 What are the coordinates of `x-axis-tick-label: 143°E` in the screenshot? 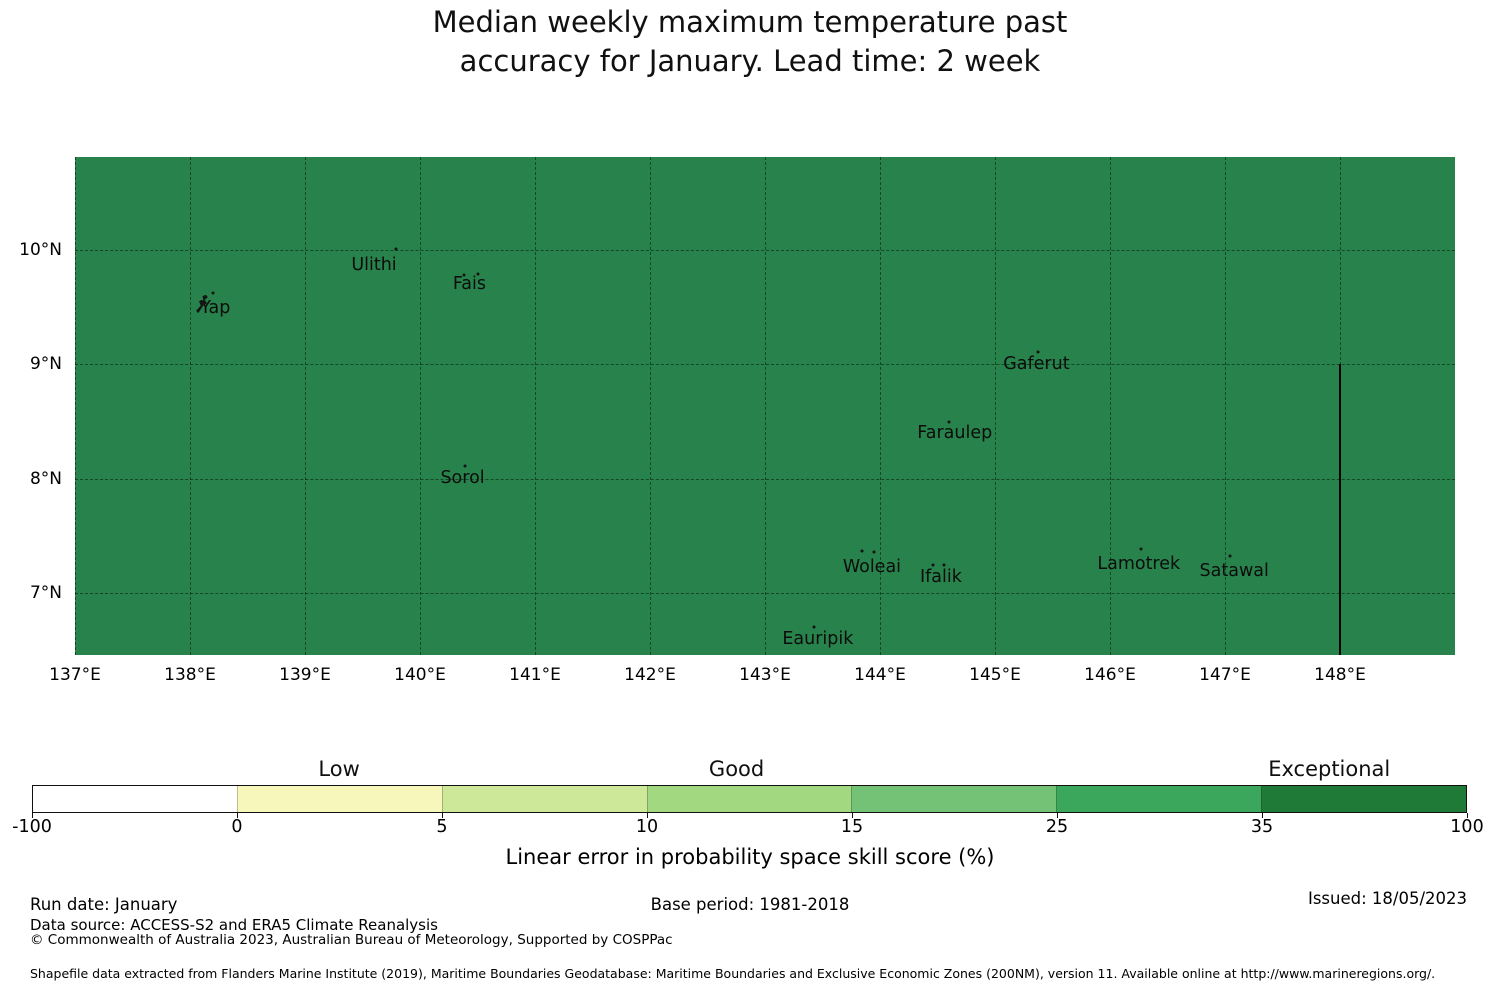 It's located at (765, 675).